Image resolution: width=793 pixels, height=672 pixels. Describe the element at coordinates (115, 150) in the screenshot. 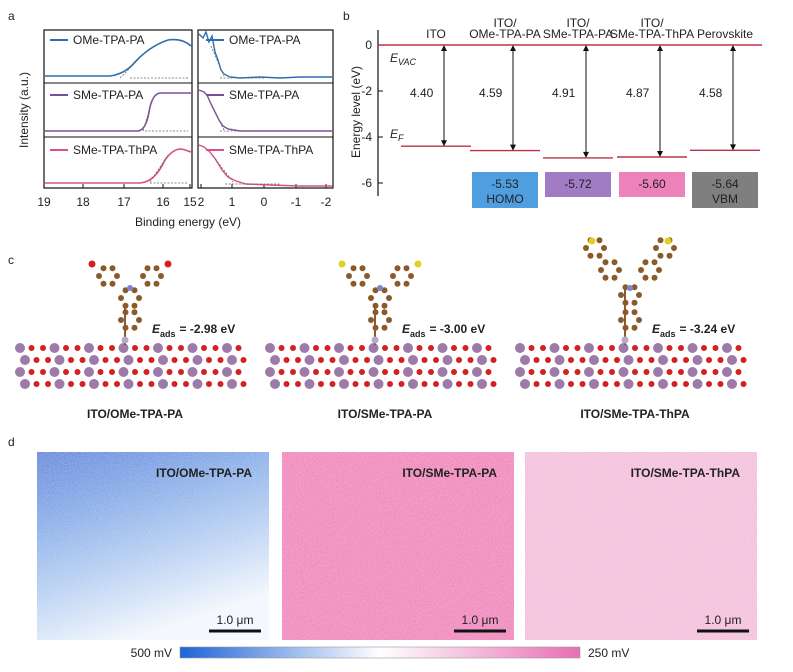

I see `legend-label: SMe-TPA-ThPA` at that location.